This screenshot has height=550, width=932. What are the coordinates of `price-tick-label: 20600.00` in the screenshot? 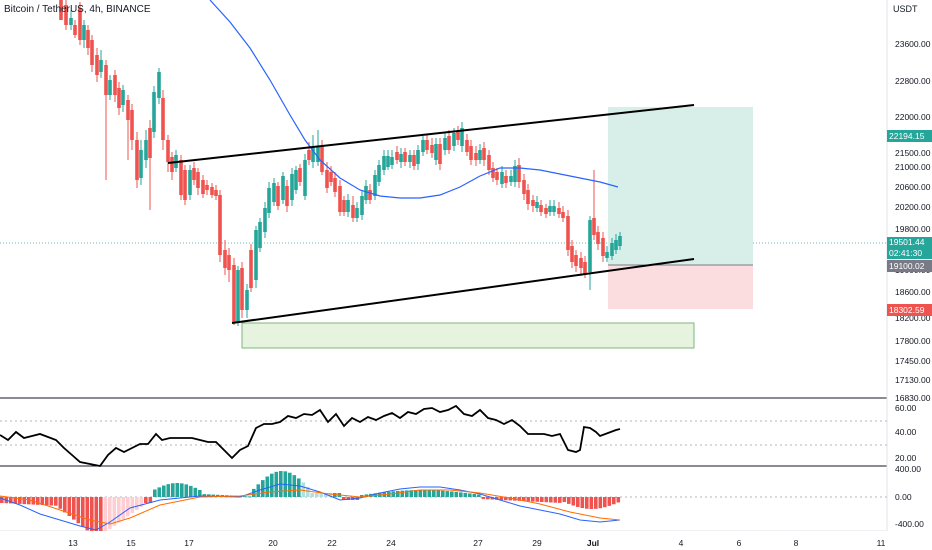 It's located at (913, 187).